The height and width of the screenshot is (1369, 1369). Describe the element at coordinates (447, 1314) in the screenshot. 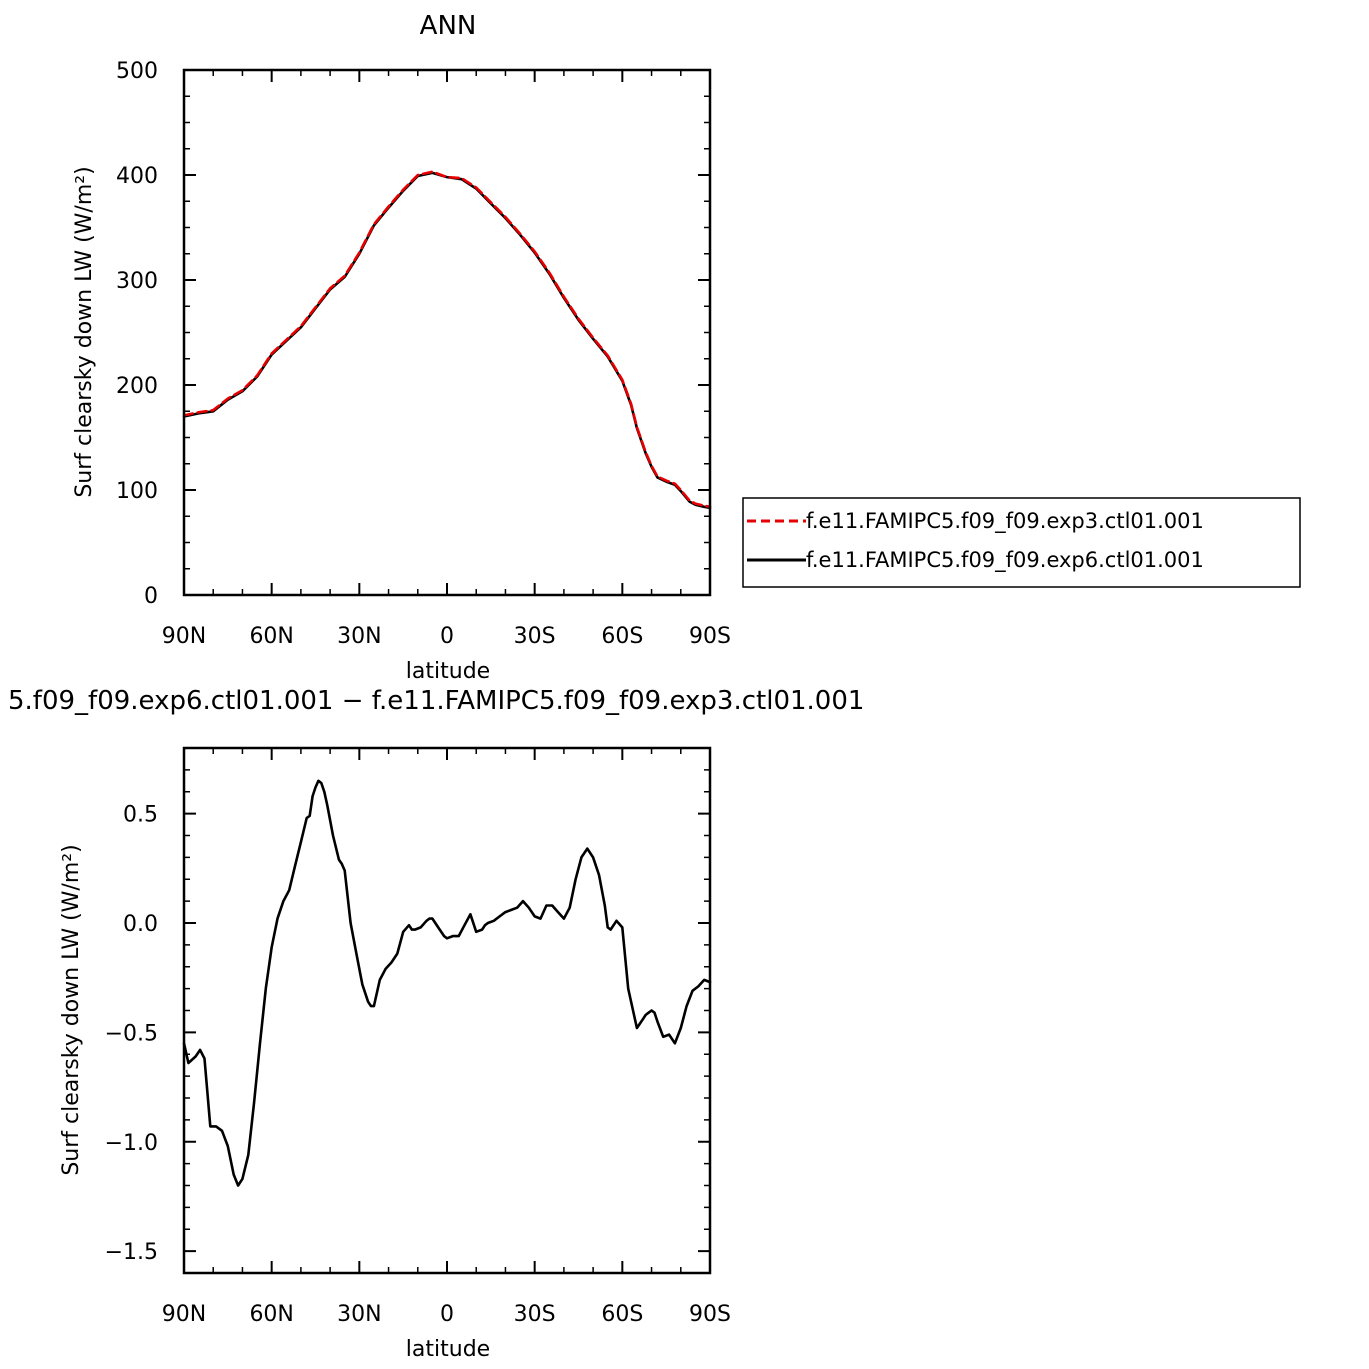

I see `bottom-x-tick-label-3: 0` at that location.